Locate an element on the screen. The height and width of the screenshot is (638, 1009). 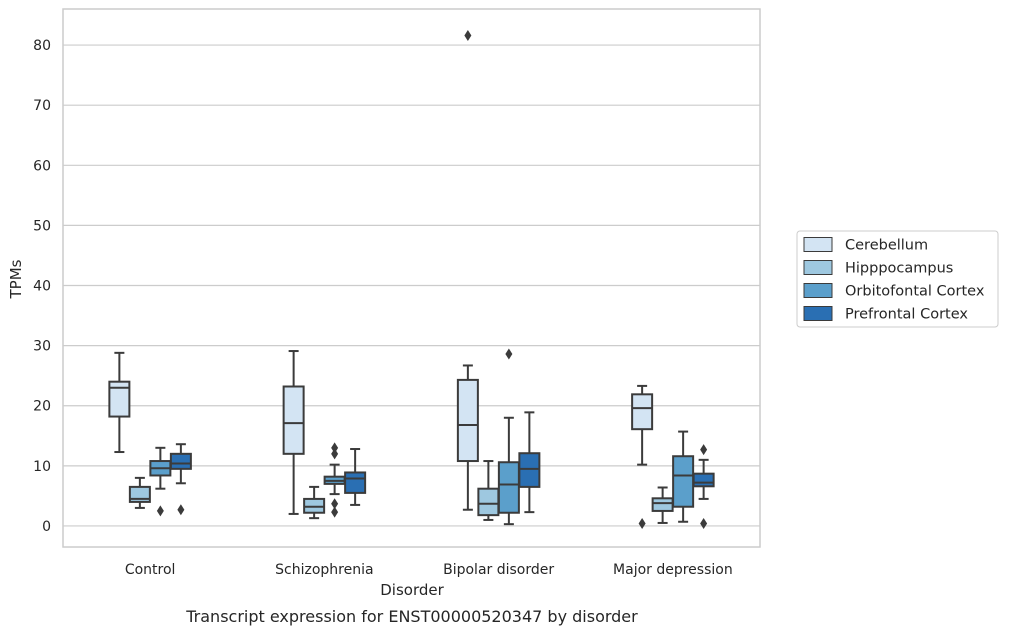
legend-label: Prefrontal Cortex is located at coordinates (906, 315).